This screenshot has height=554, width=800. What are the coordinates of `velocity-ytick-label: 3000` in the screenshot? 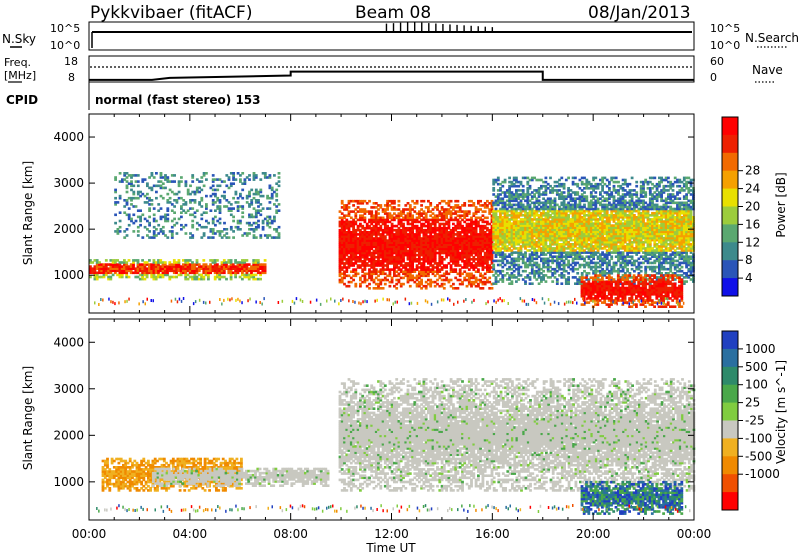 It's located at (68, 389).